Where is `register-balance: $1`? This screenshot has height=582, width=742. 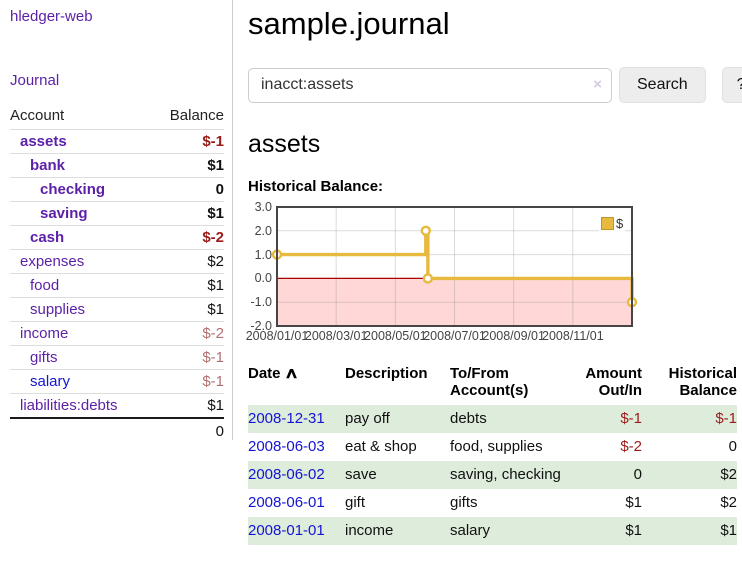
register-balance: $1 is located at coordinates (728, 530).